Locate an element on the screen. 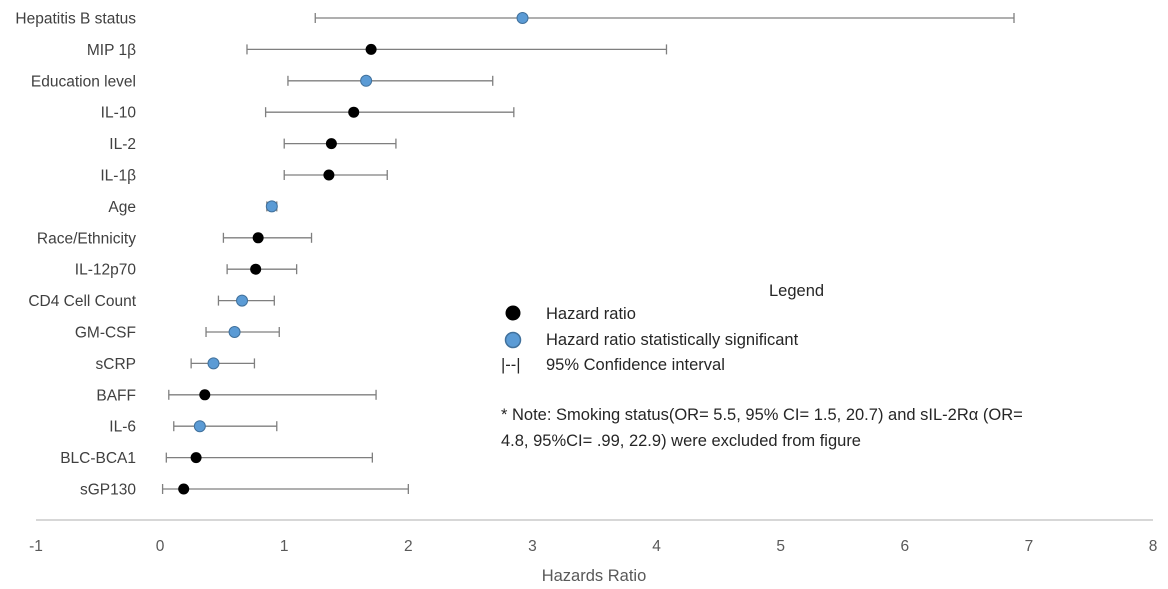  row-il-1: IL-1β is located at coordinates (244, 176).